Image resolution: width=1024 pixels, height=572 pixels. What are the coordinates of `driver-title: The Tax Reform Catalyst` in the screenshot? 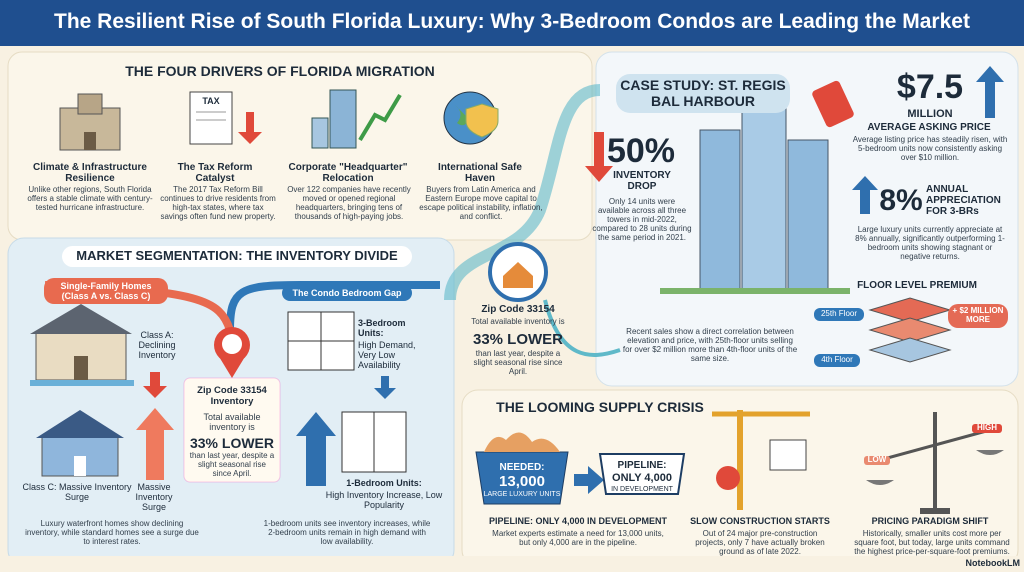 It's located at (215, 173).